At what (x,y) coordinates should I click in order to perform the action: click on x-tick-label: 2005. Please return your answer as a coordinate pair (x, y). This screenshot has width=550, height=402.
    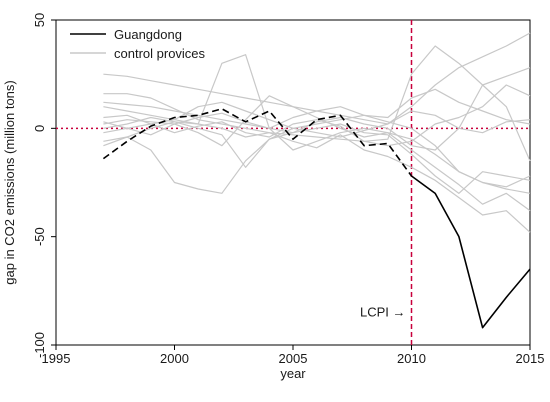
    Looking at the image, I should click on (293, 358).